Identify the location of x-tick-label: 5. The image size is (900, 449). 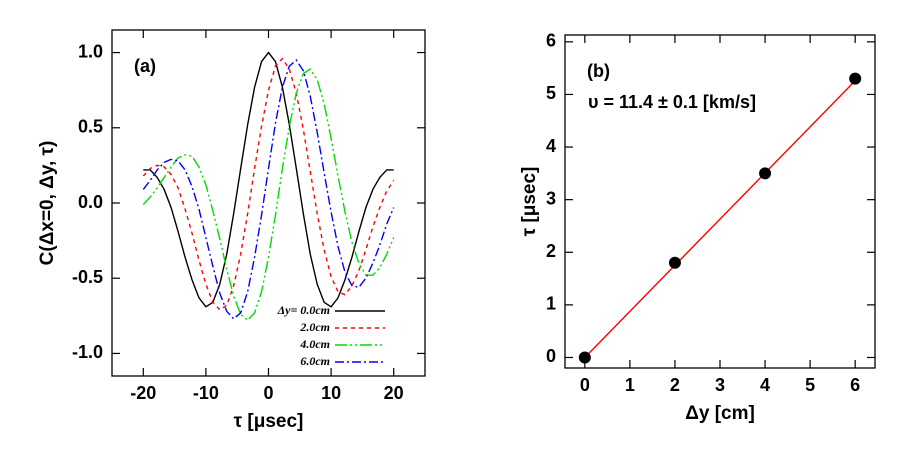
(810, 385).